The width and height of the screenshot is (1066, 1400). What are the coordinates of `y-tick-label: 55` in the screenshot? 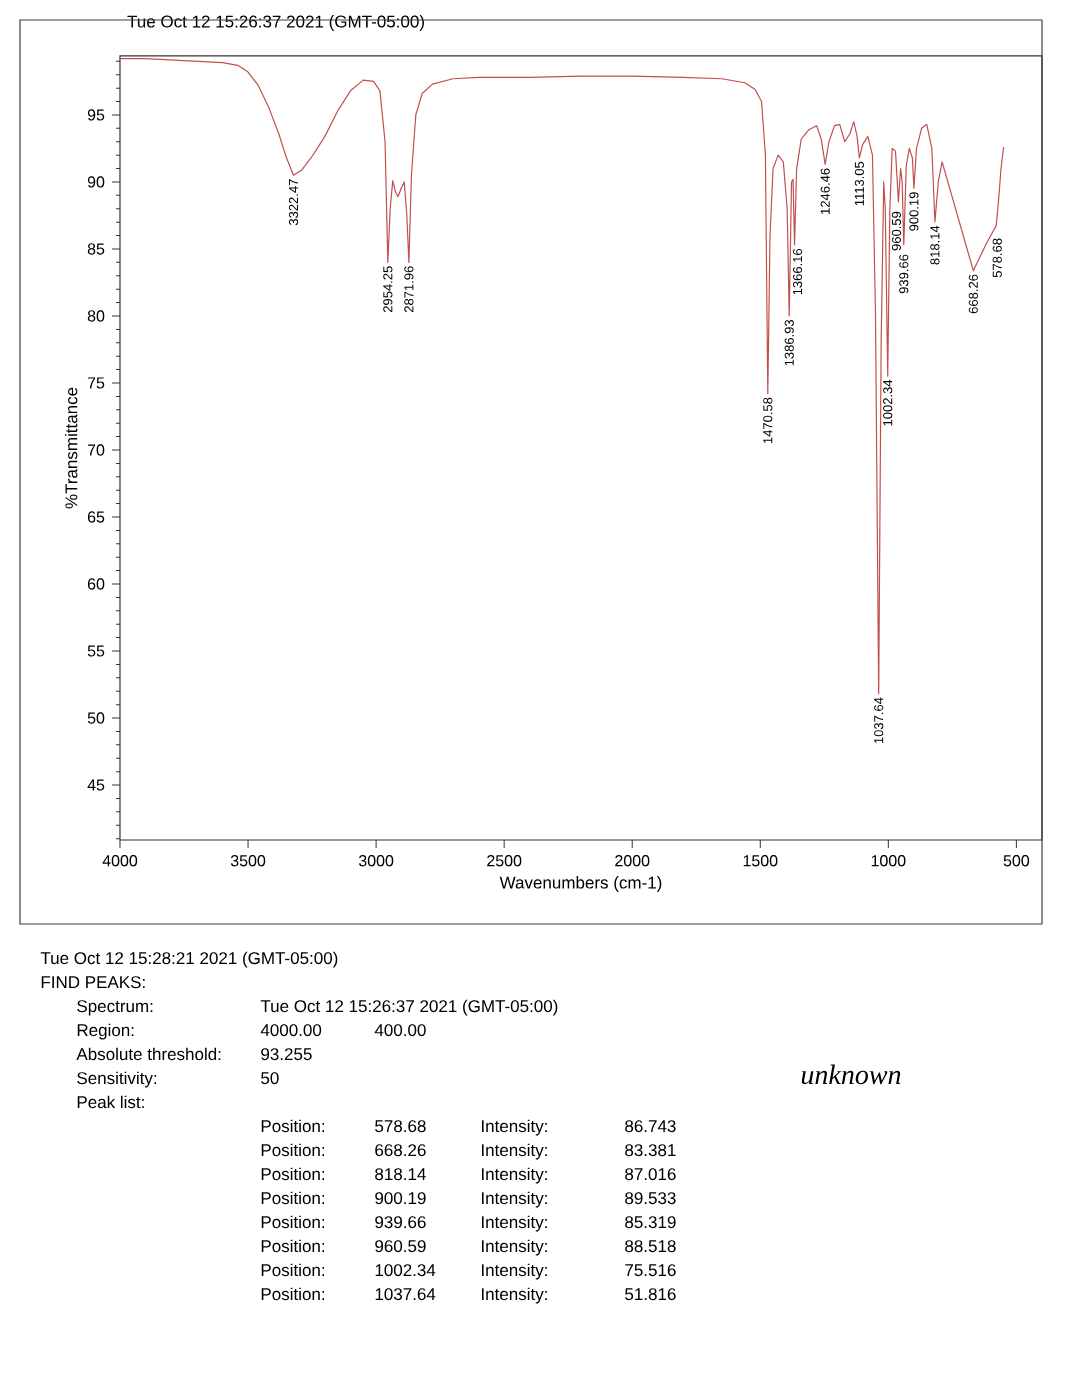 It's located at (96, 651).